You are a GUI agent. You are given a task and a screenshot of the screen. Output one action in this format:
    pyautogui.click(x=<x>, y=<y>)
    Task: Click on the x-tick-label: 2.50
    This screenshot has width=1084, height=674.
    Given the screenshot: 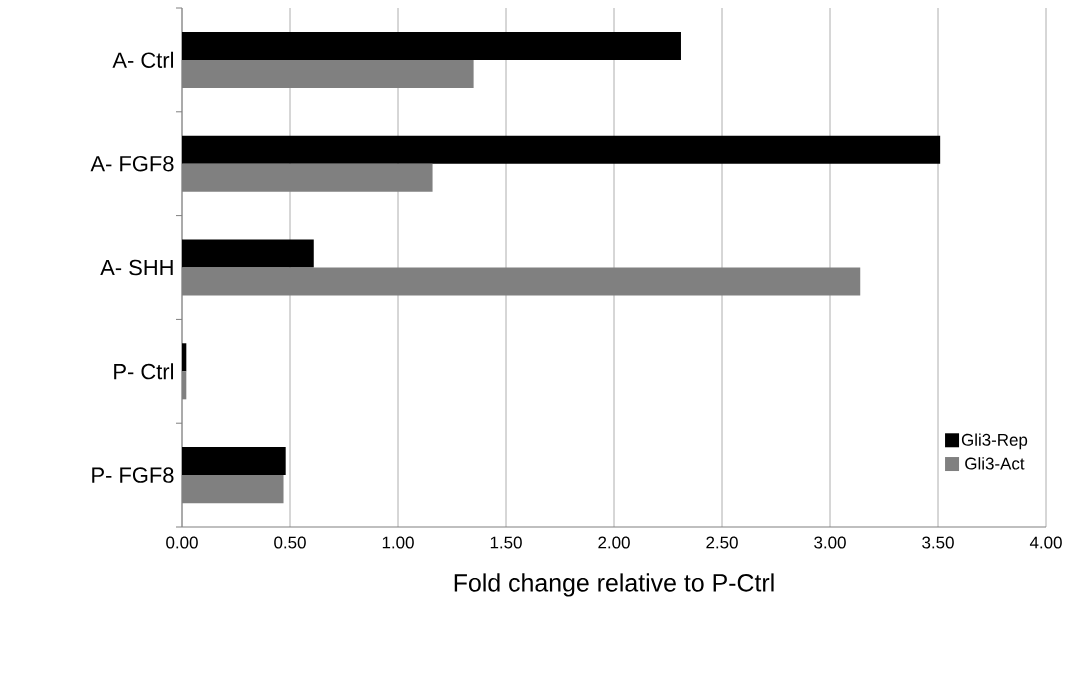 What is the action you would take?
    pyautogui.click(x=722, y=542)
    